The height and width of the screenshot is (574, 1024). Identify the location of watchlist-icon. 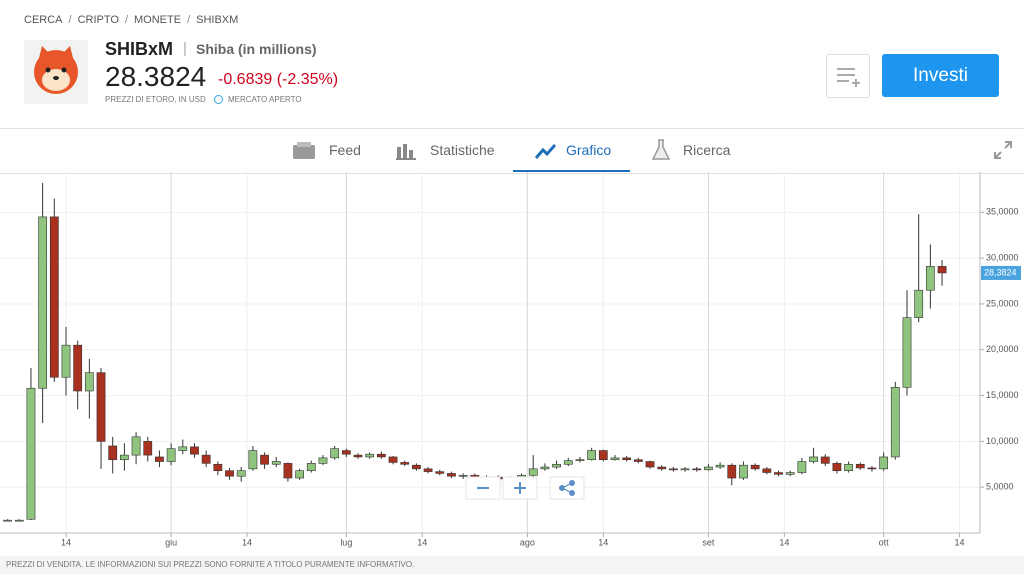
(848, 77).